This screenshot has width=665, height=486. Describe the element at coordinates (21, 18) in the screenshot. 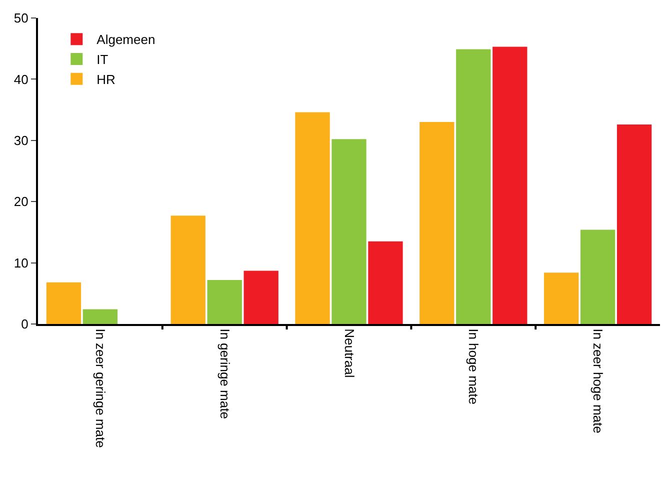

I see `y-tick-label: 50` at that location.